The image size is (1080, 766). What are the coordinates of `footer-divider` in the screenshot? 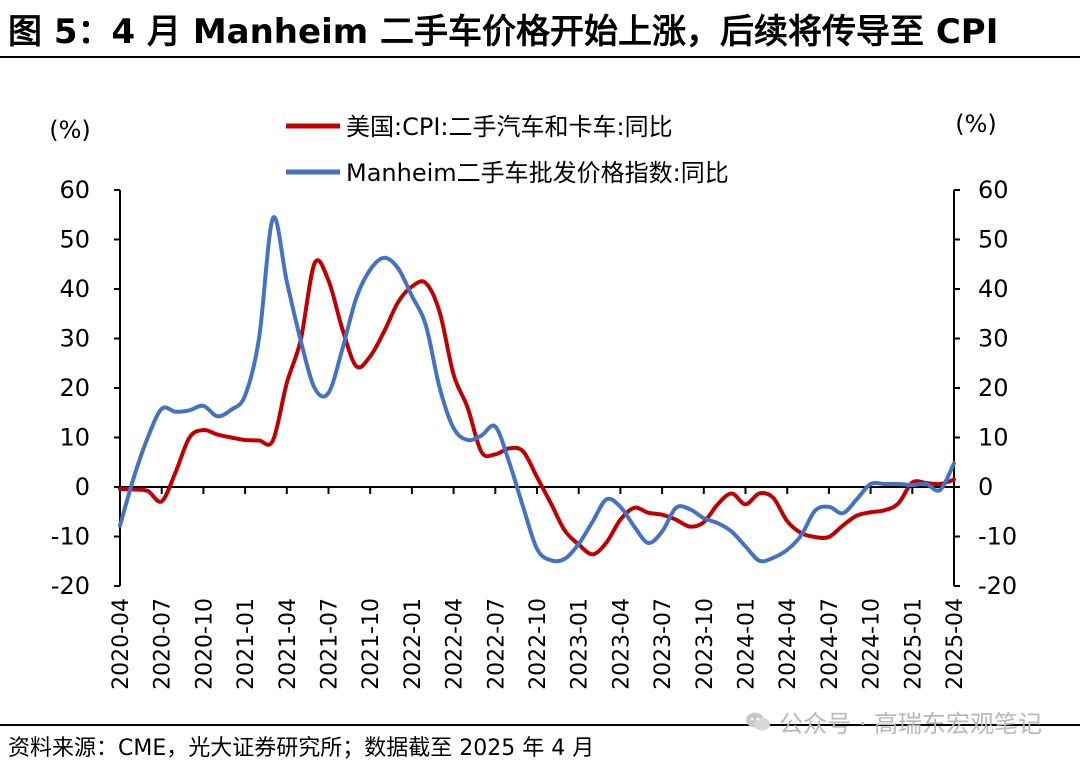 It's located at (540, 725).